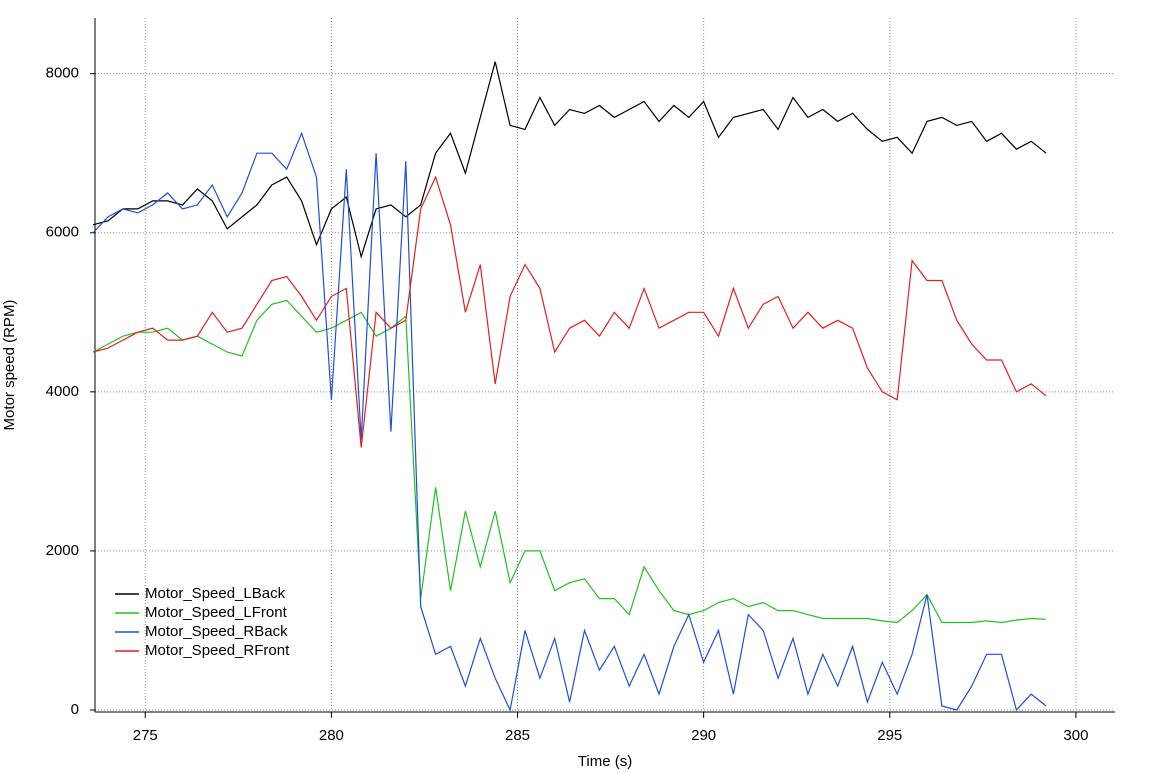 The image size is (1156, 773). I want to click on legend-label: Motor_Speed_RFront, so click(217, 650).